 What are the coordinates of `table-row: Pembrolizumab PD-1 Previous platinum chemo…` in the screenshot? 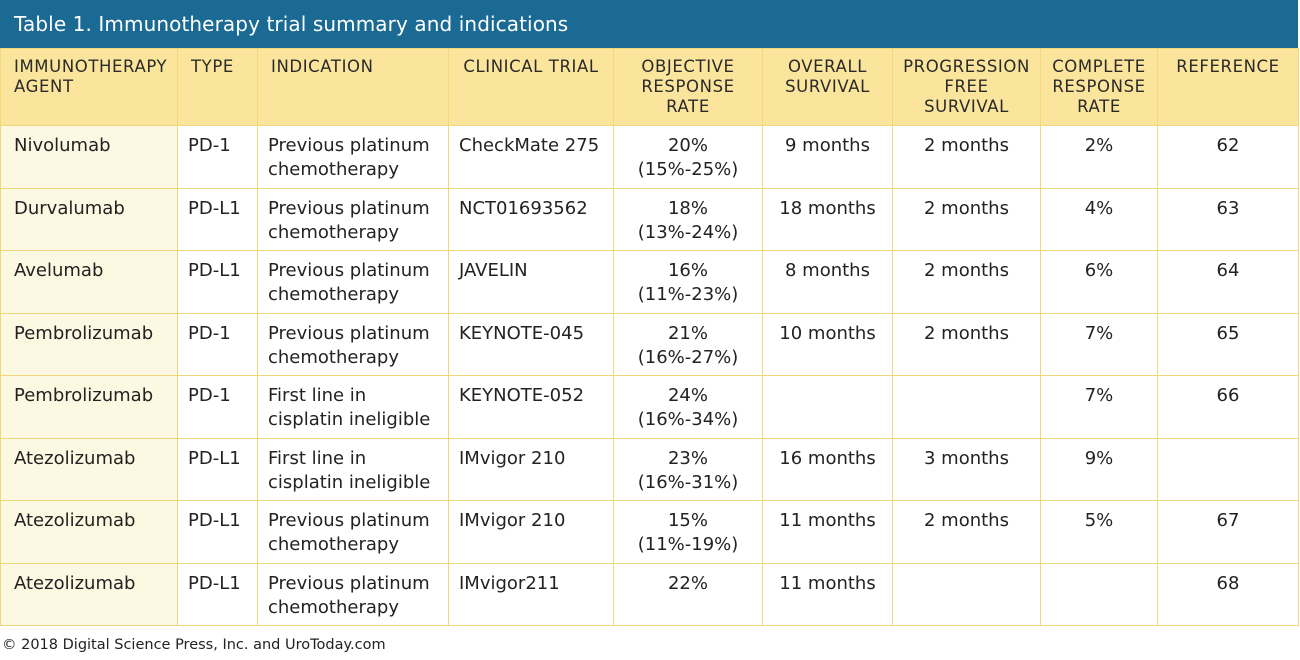 It's located at (649, 344).